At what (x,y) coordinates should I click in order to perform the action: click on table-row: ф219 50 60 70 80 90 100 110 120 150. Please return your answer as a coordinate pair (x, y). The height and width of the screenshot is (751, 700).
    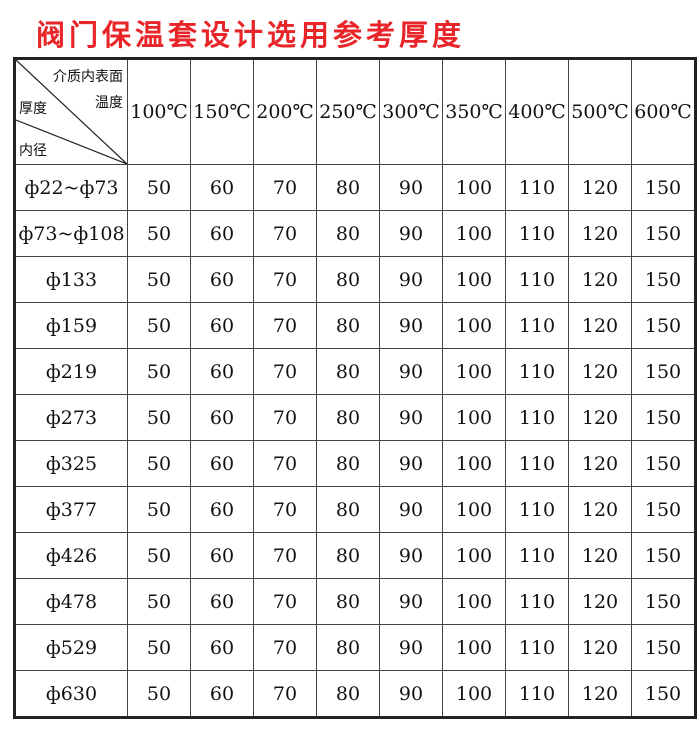
    Looking at the image, I should click on (355, 371).